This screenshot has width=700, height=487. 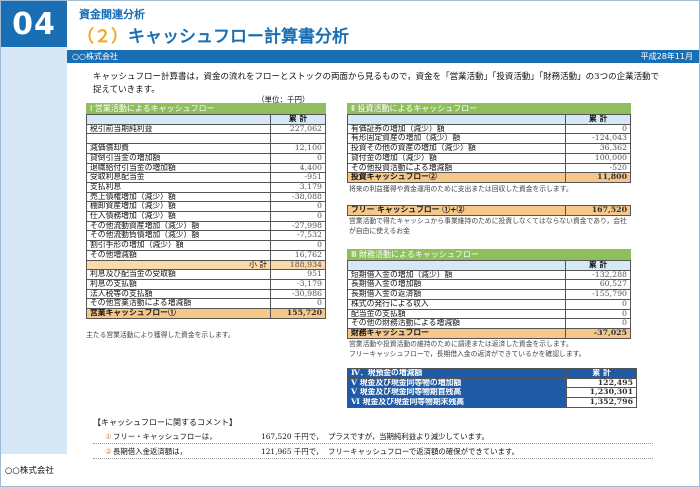 I want to click on table-row: 配当金の支払額 0, so click(x=488, y=314).